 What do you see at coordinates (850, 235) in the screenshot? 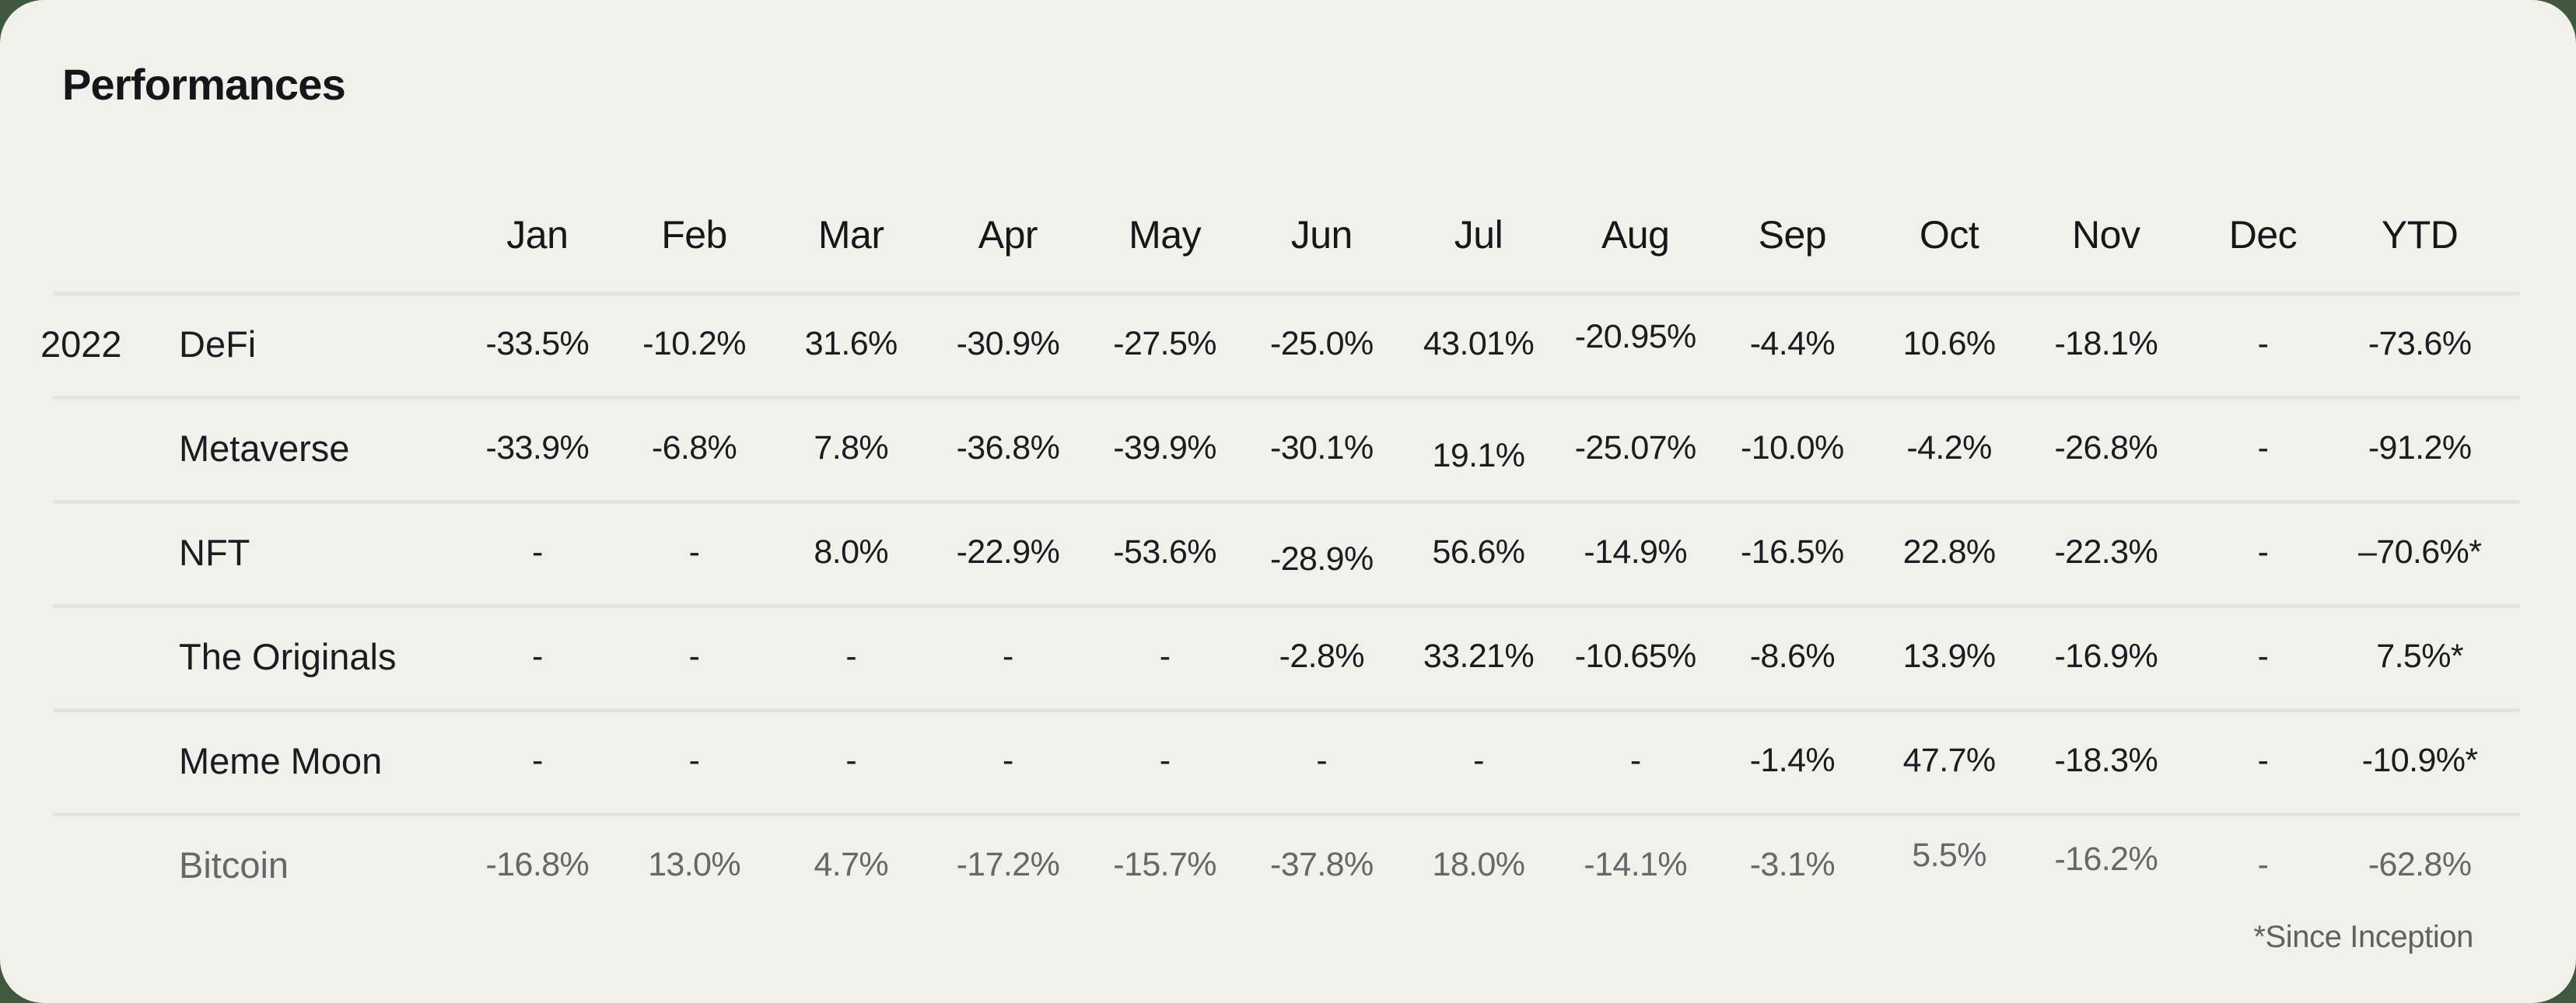
I see `column-header-mar: Mar` at bounding box center [850, 235].